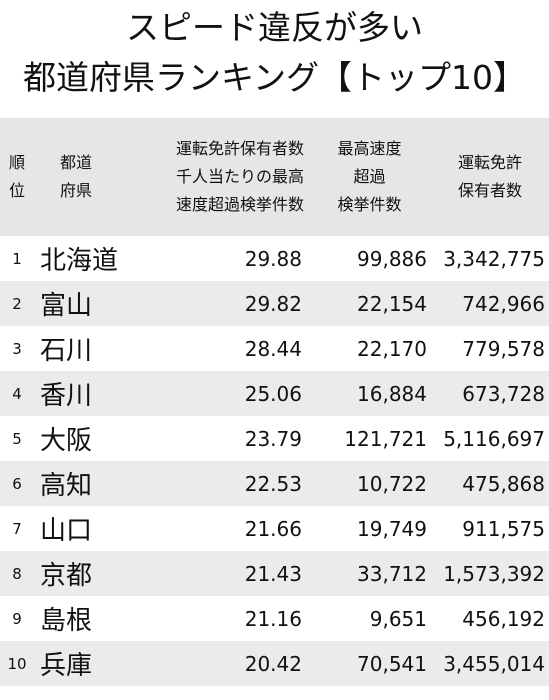  What do you see at coordinates (17, 663) in the screenshot?
I see `rank-cell: 10` at bounding box center [17, 663].